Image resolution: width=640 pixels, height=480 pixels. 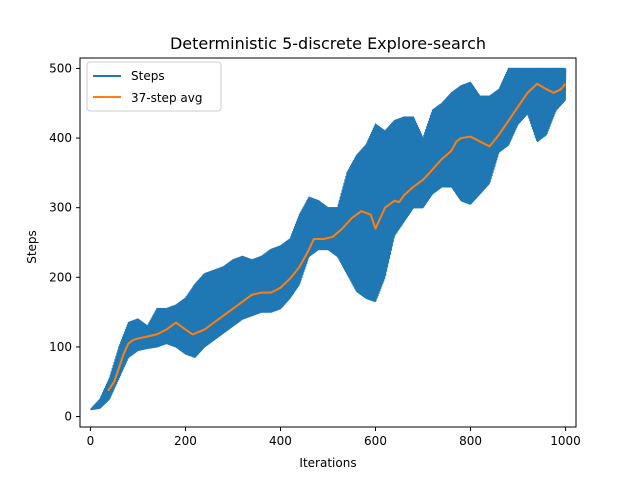 What do you see at coordinates (185, 441) in the screenshot?
I see `x-tick-label: 200` at bounding box center [185, 441].